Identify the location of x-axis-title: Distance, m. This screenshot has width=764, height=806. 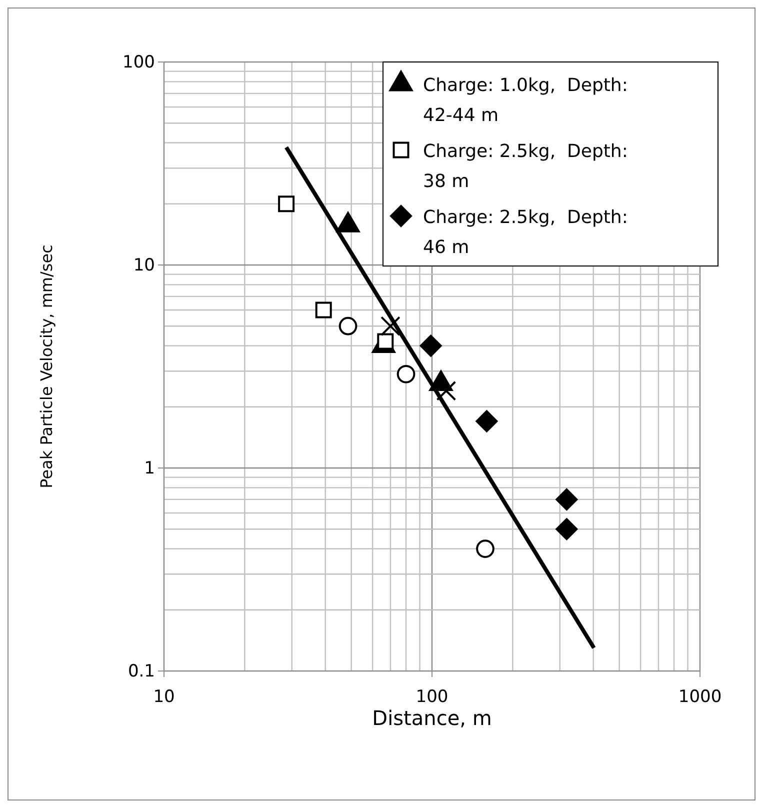
(432, 718).